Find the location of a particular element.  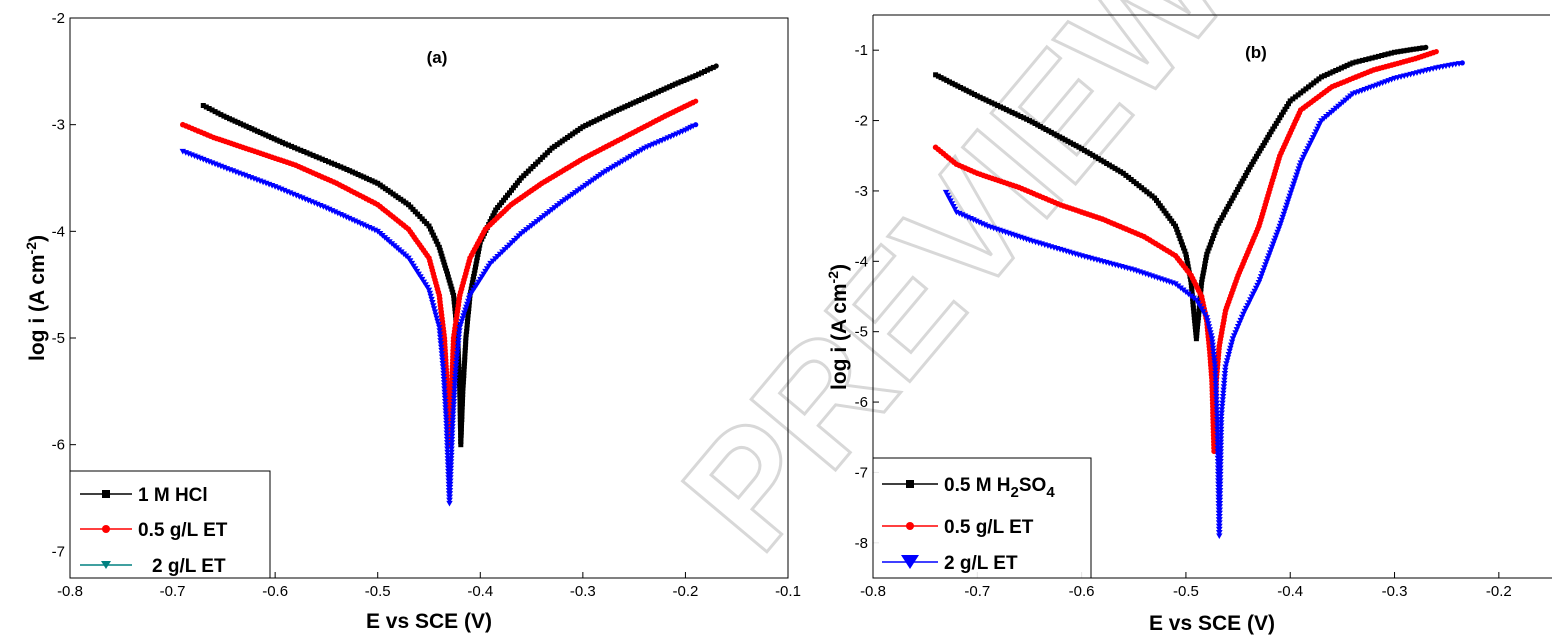

legend-box-a is located at coordinates (170, 524).